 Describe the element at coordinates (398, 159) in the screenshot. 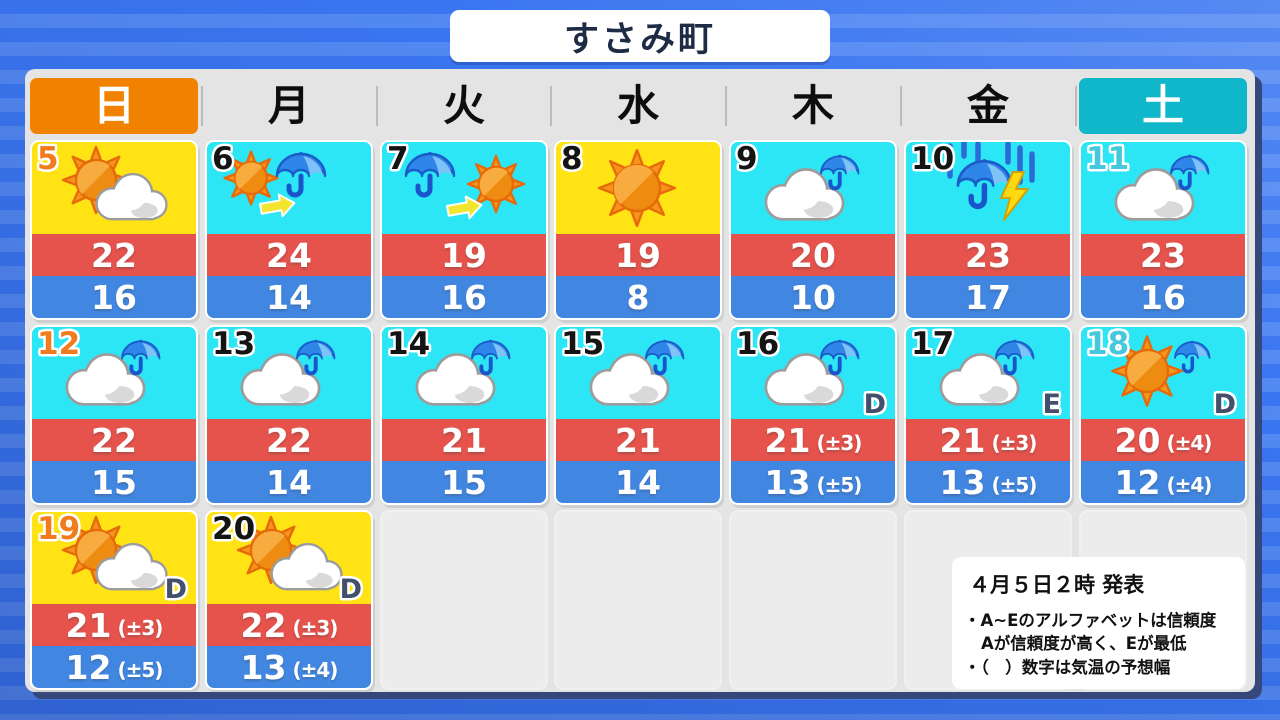

I see `date-label: 7` at that location.